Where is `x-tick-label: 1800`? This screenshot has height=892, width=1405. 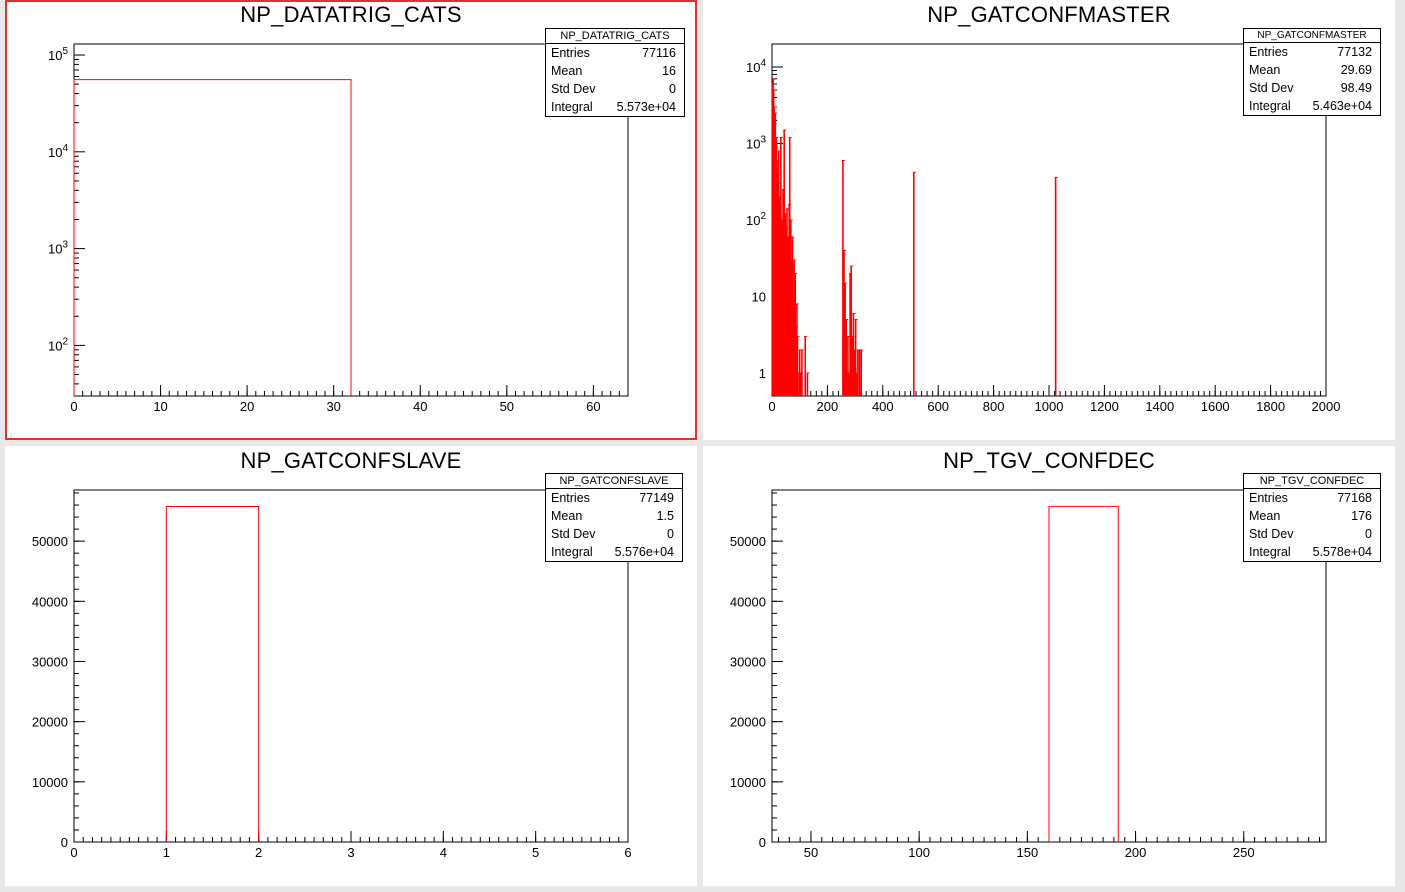 x-tick-label: 1800 is located at coordinates (1270, 406).